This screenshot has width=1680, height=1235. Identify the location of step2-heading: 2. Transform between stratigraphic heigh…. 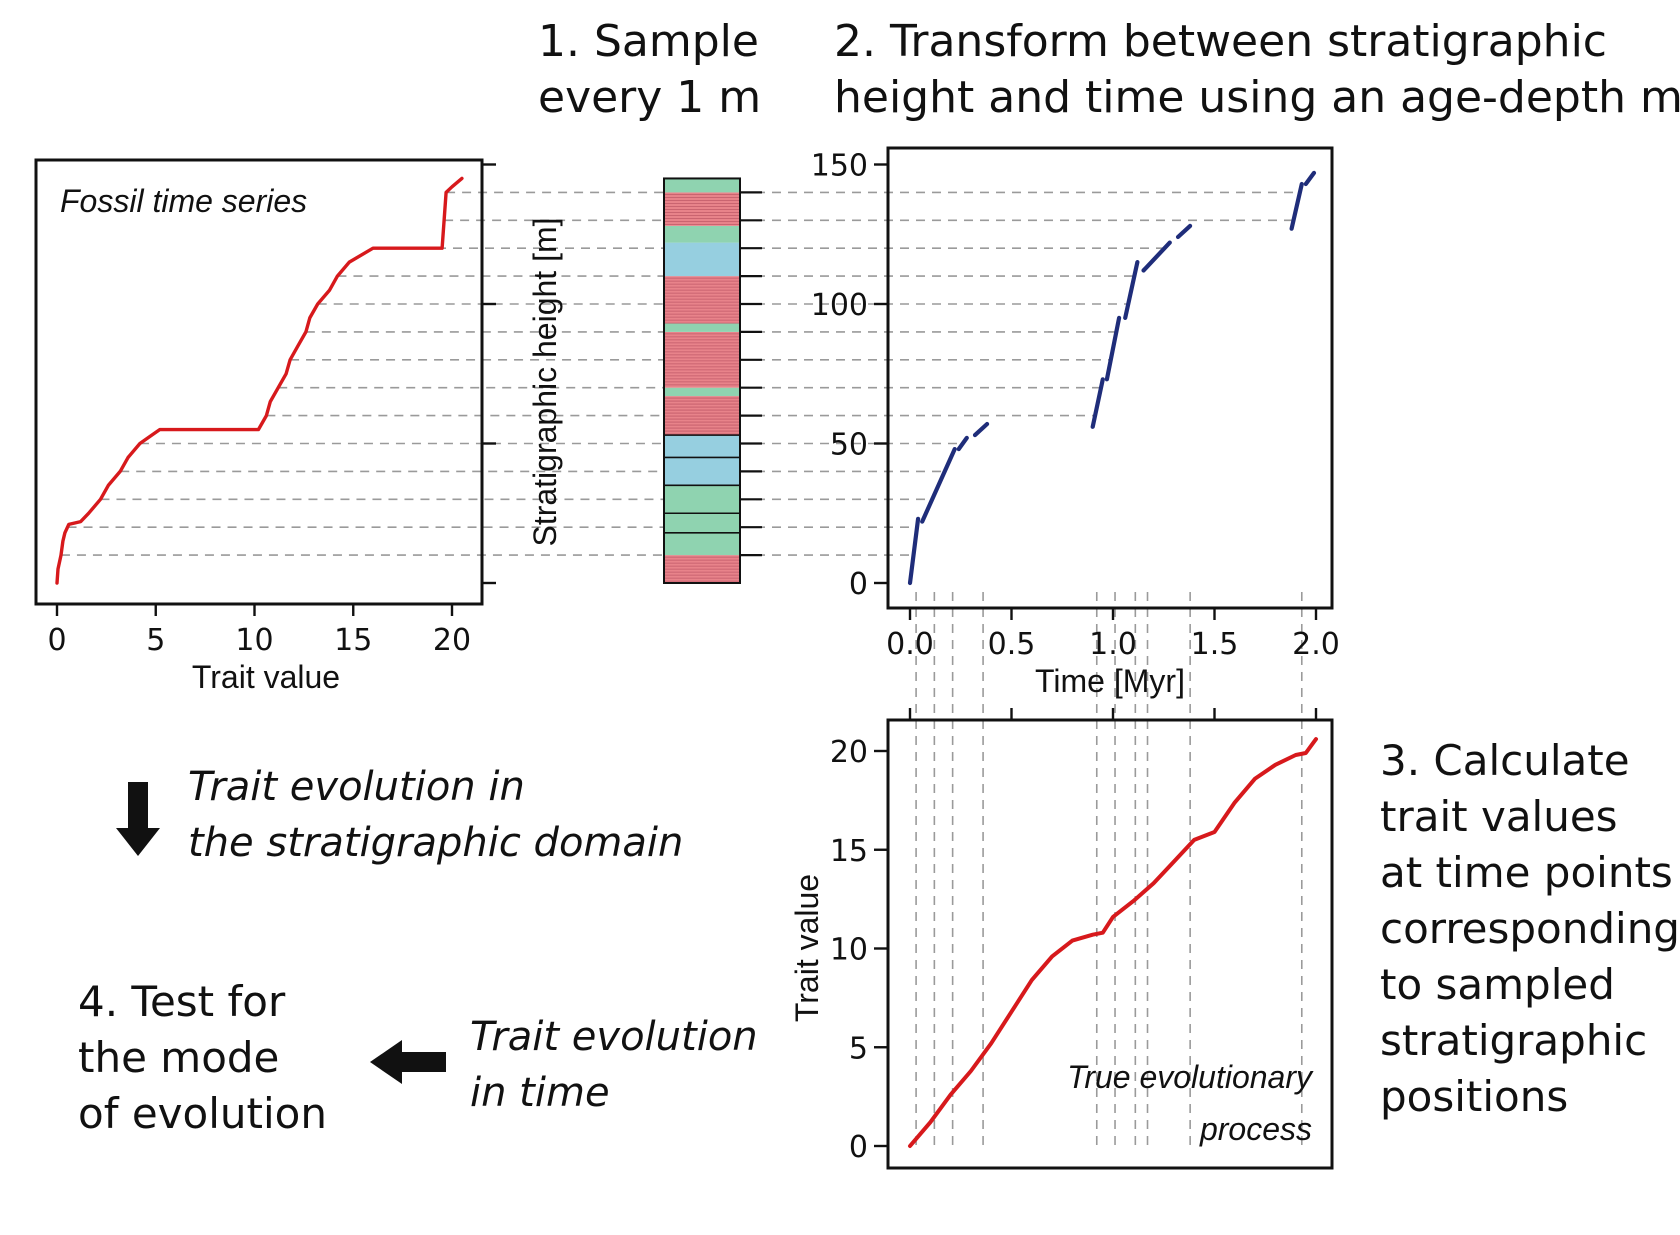
(1257, 69).